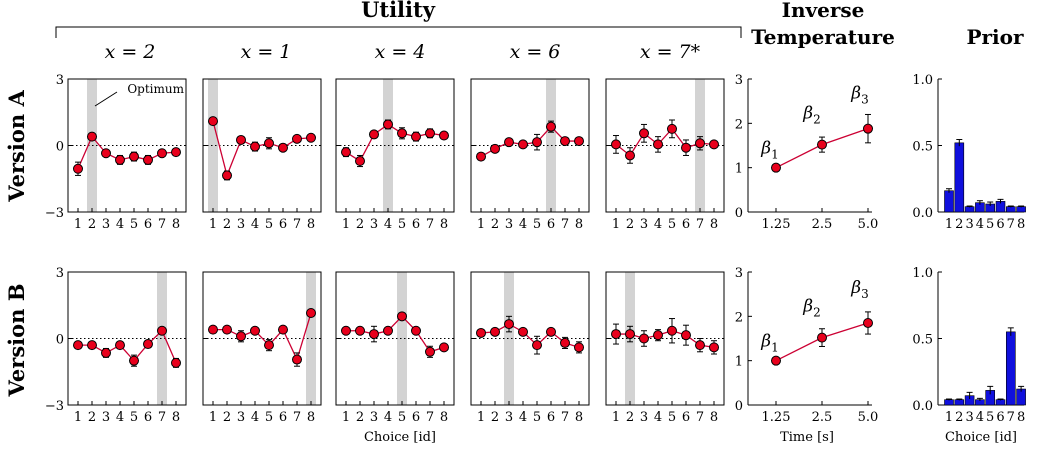 The width and height of the screenshot is (1055, 452). I want to click on xtick-label-r1-p3: 6, so click(416, 224).